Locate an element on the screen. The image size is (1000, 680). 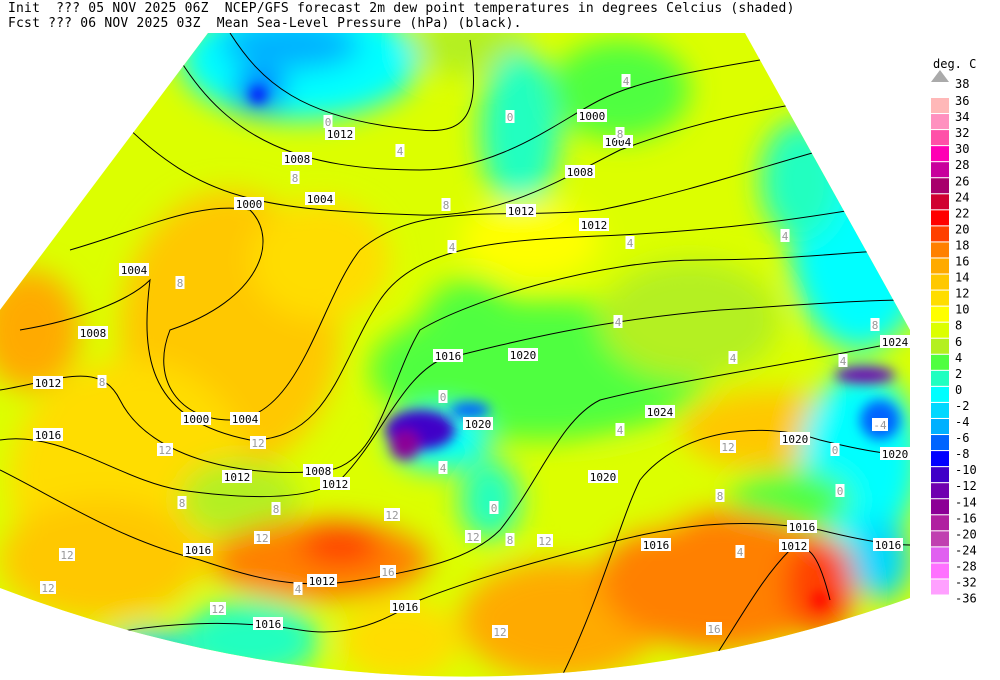
colorbar-label: 10 is located at coordinates (962, 310).